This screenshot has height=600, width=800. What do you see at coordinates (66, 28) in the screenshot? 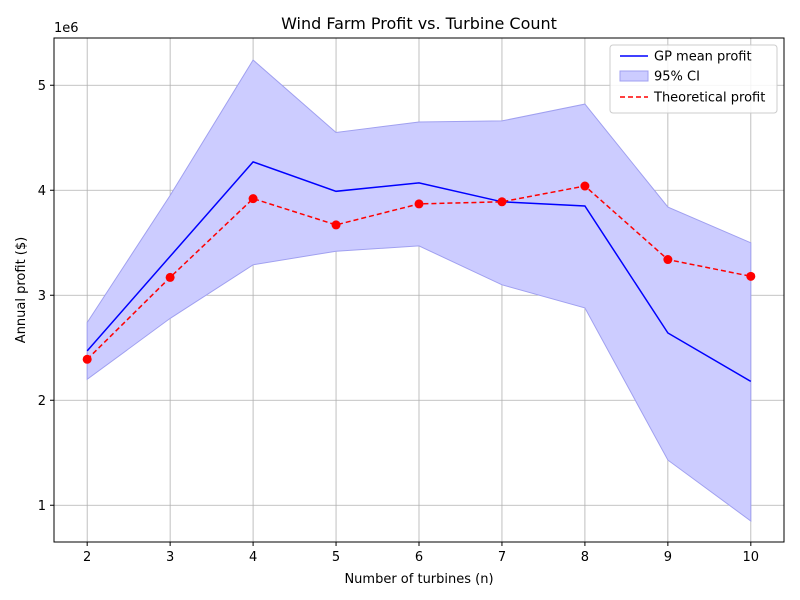
I see `y-axis-offset-label: 1e6` at bounding box center [66, 28].